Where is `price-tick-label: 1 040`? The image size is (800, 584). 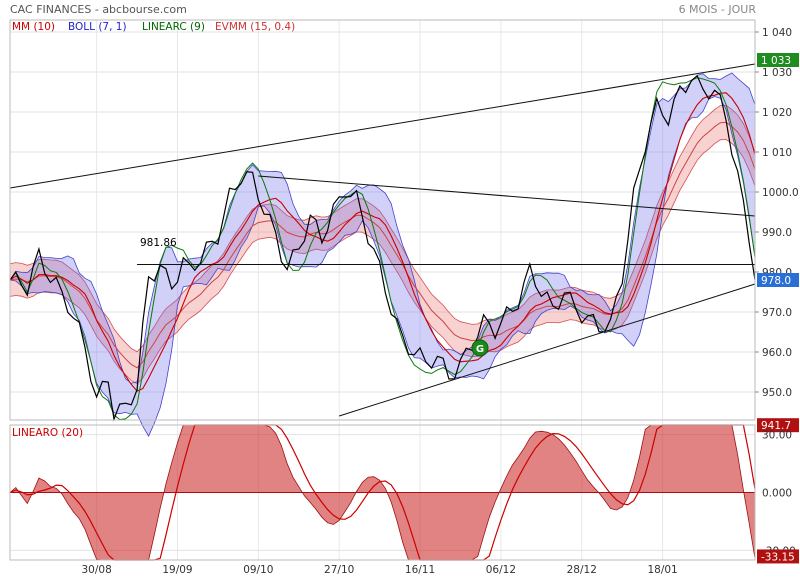
price-tick-label: 1 040 is located at coordinates (777, 33).